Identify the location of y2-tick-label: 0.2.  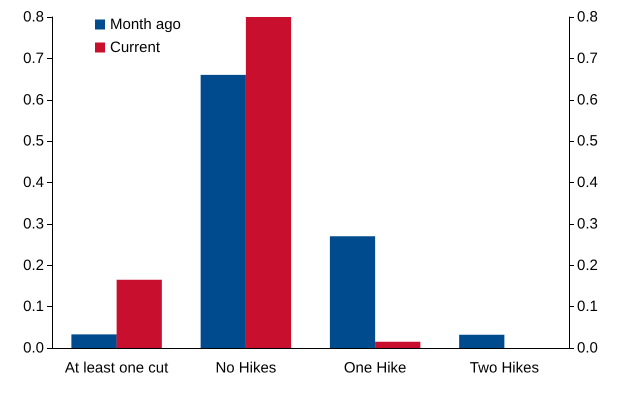
(587, 265).